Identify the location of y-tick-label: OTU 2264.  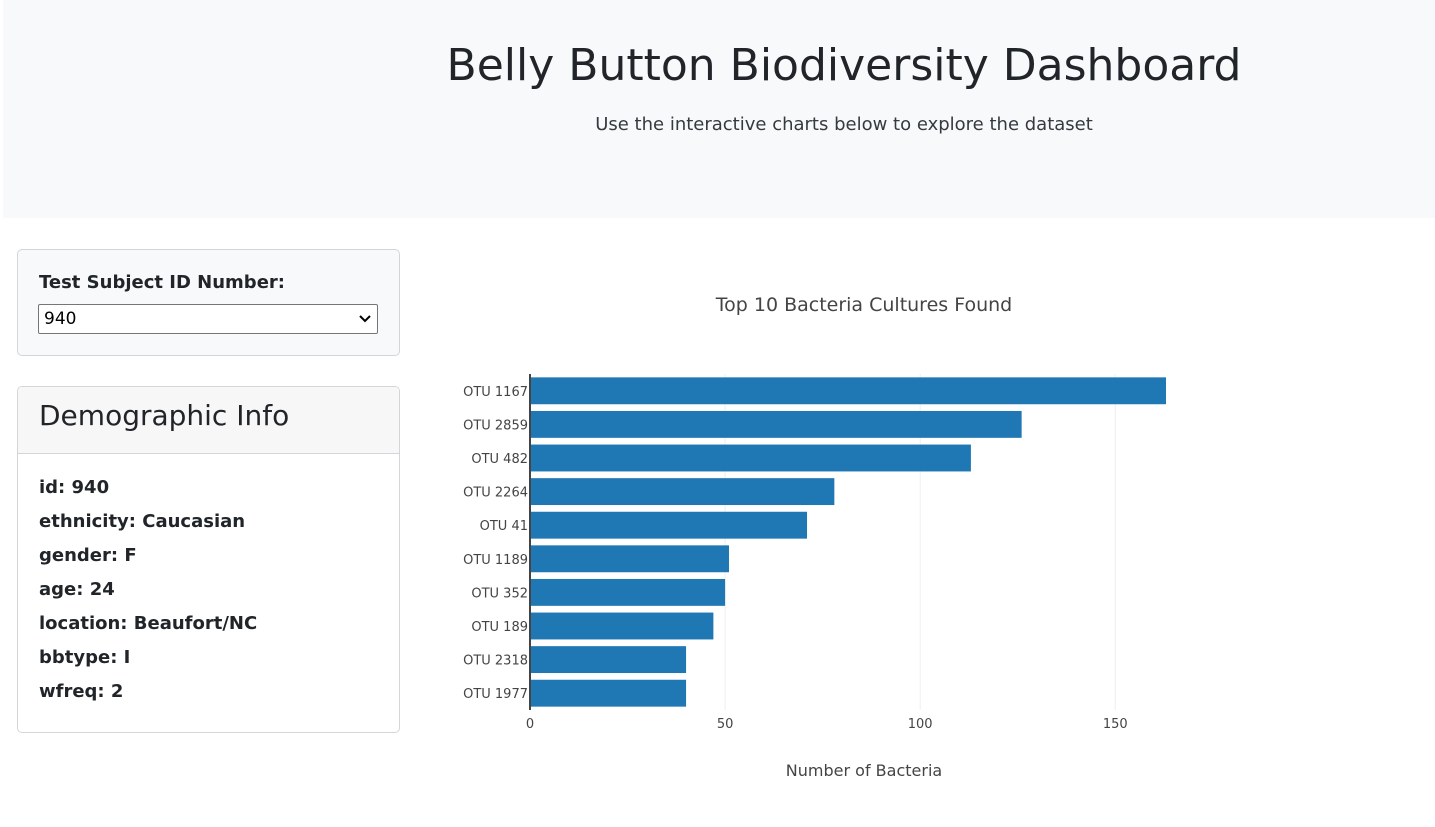
(495, 493).